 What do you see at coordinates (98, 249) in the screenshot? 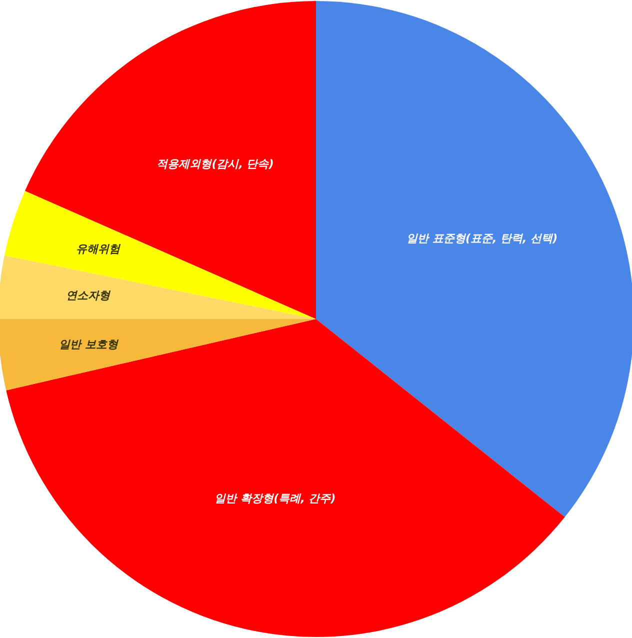
I see `slice-label: 유해위험` at bounding box center [98, 249].